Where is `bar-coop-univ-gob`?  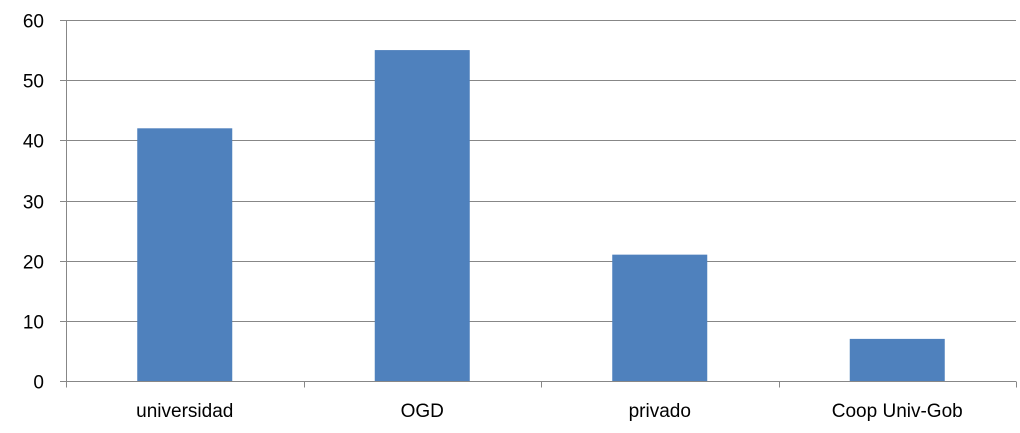
bar-coop-univ-gob is located at coordinates (897, 359).